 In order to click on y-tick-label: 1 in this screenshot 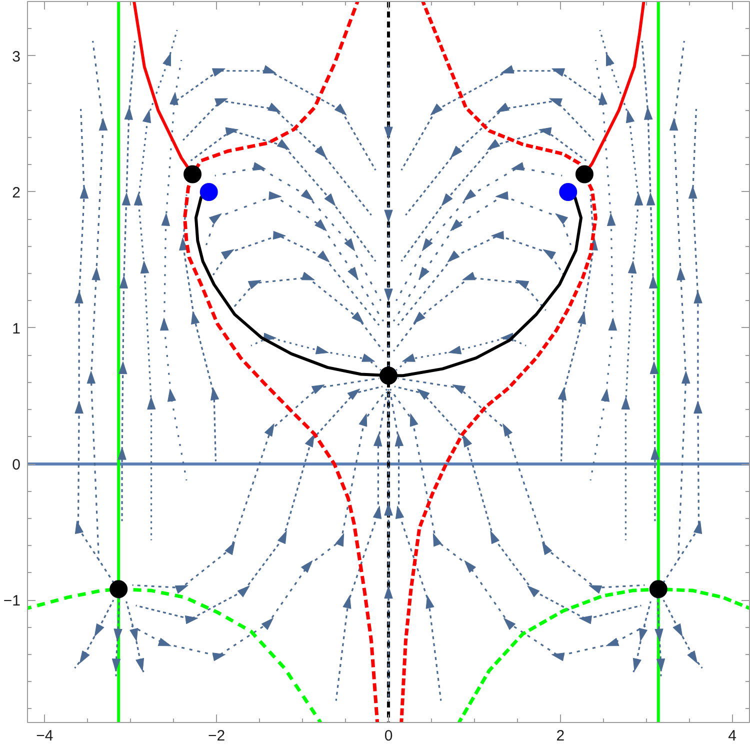, I will do `click(16, 329)`.